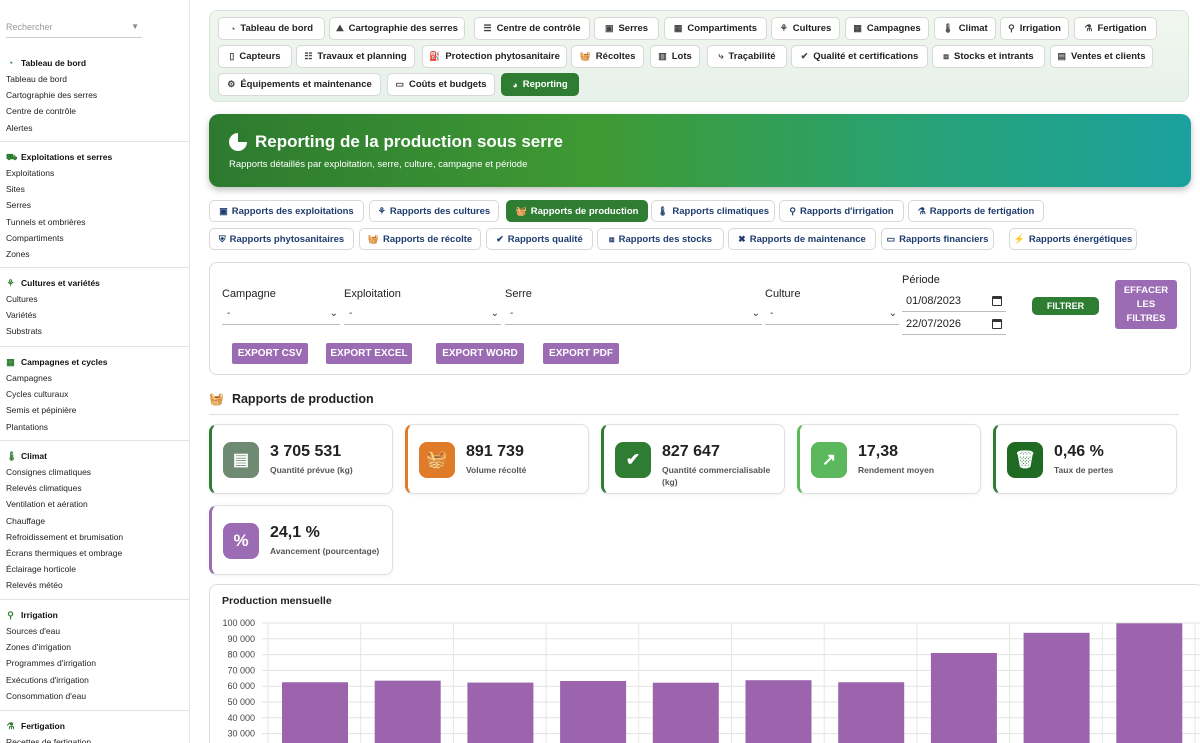 This screenshot has width=1200, height=743. What do you see at coordinates (36, 79) in the screenshot?
I see `sidebar-item-tableau-de-bord: Tableau de bord` at bounding box center [36, 79].